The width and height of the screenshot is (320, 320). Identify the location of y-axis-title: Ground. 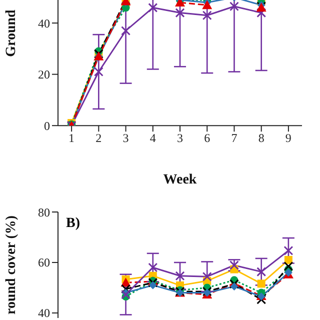
(11, 34).